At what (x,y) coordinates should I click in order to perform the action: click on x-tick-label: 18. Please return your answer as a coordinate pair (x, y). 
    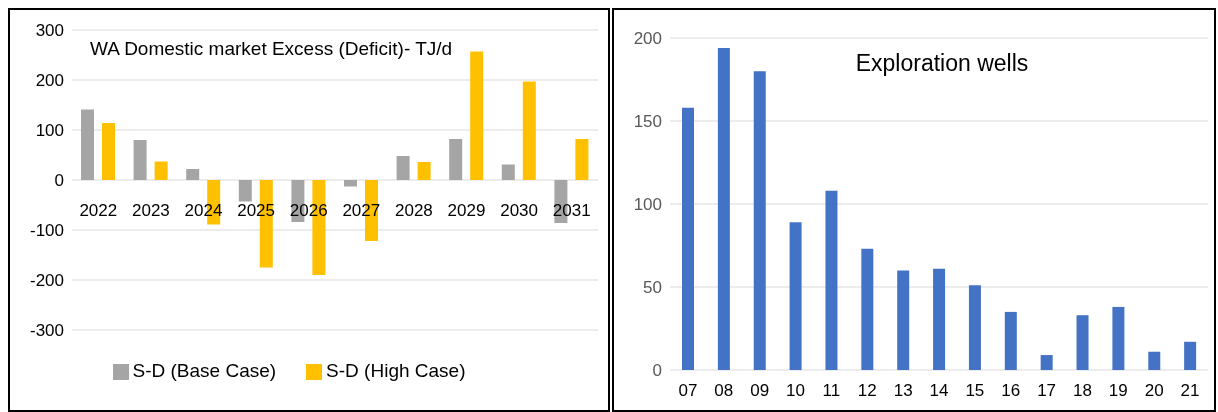
    Looking at the image, I should click on (1082, 390).